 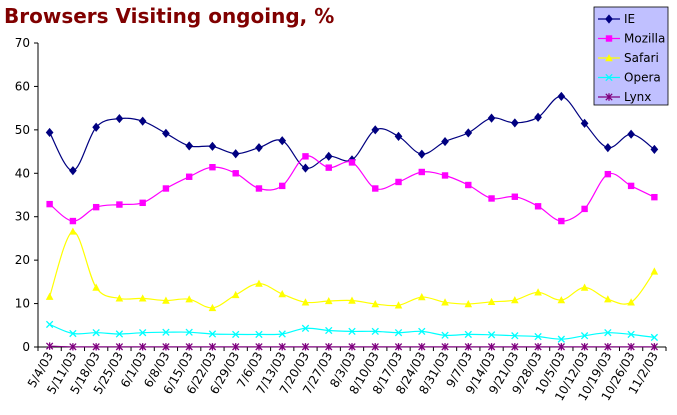 I want to click on legend-item-opera: Opera, so click(x=629, y=78).